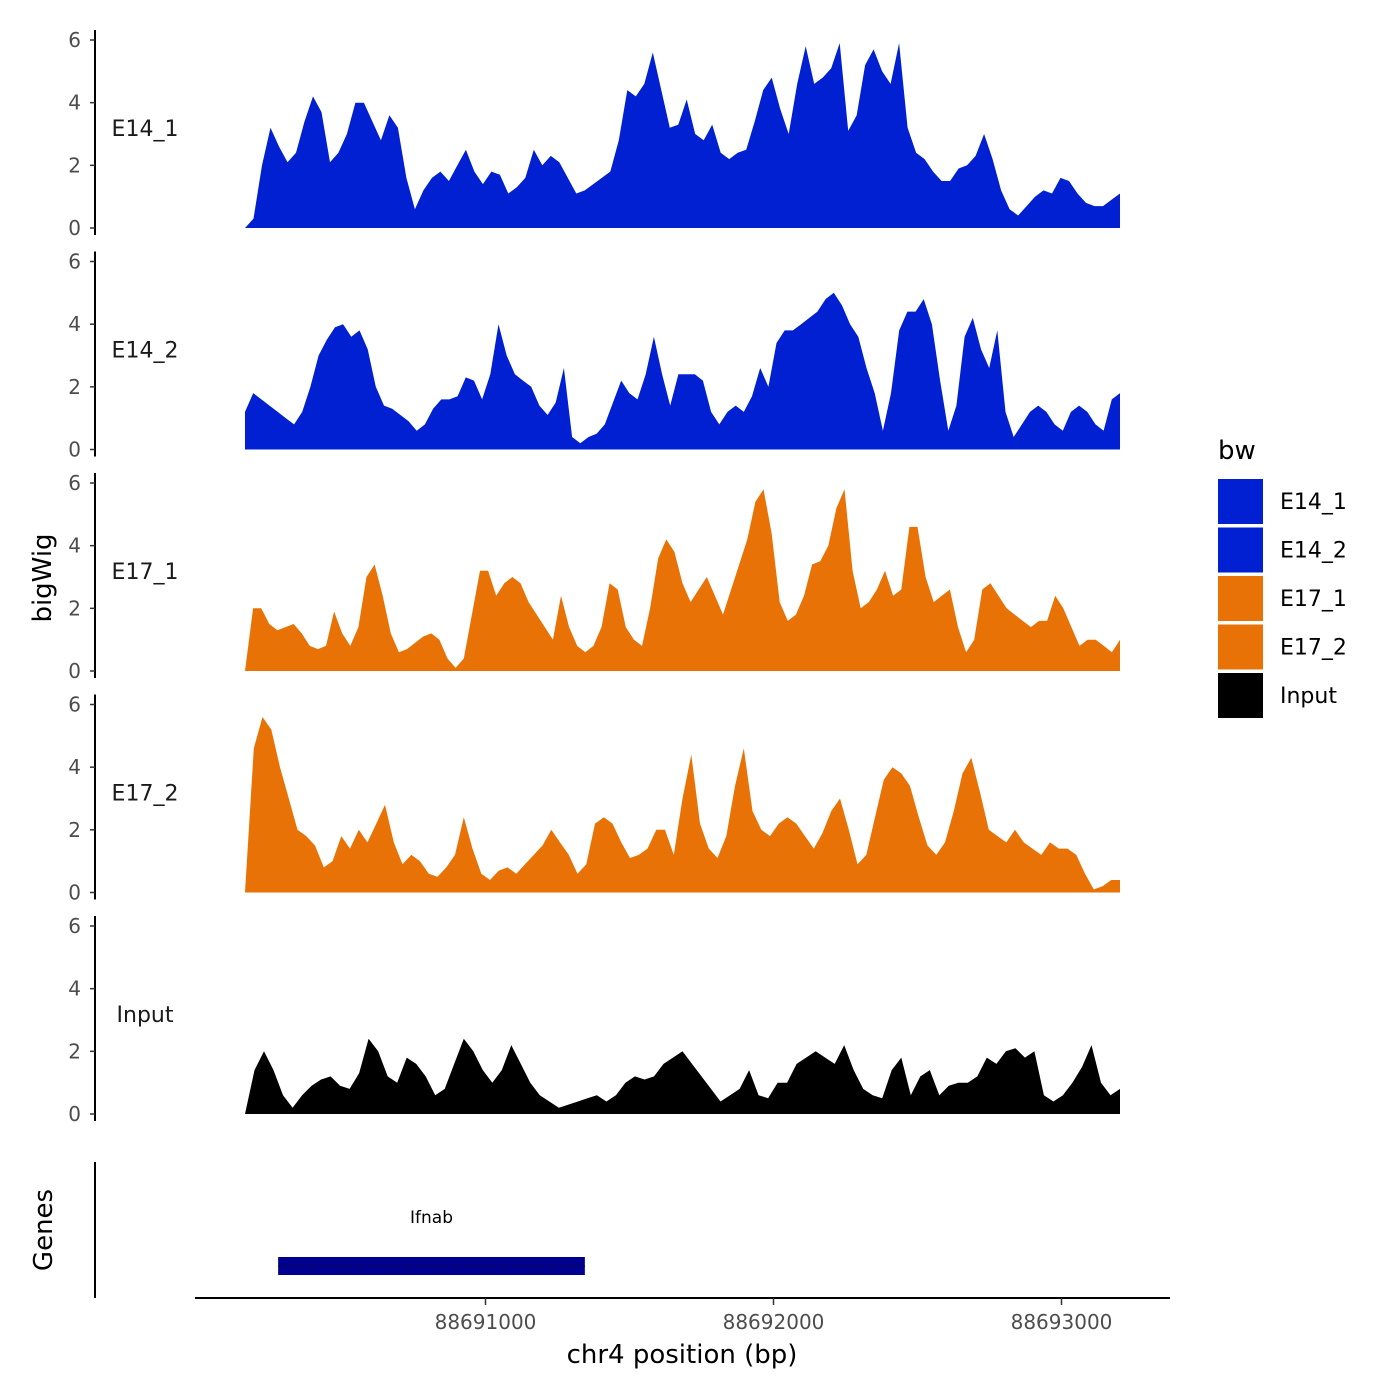 The image size is (1400, 1400). Describe the element at coordinates (431, 1266) in the screenshot. I see `gene-body` at that location.